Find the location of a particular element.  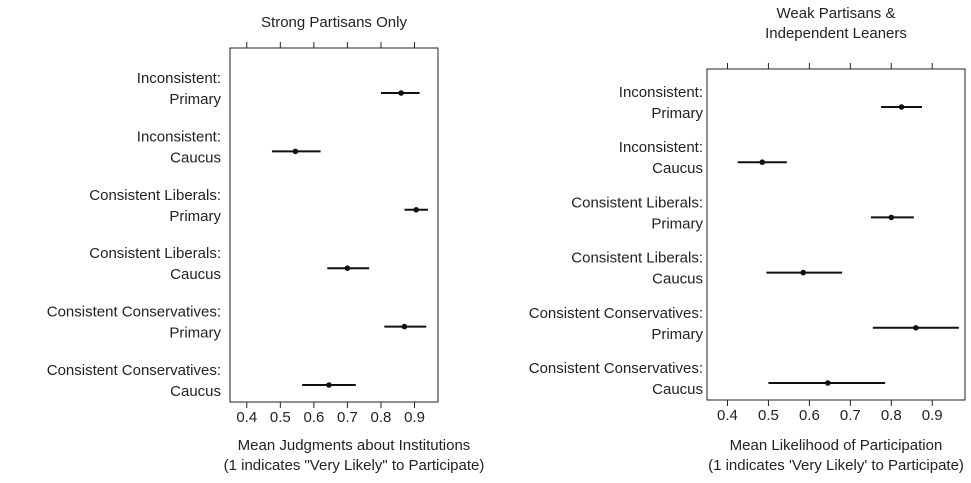

x-axis-label: Mean Judgments about Institutions is located at coordinates (354, 445).